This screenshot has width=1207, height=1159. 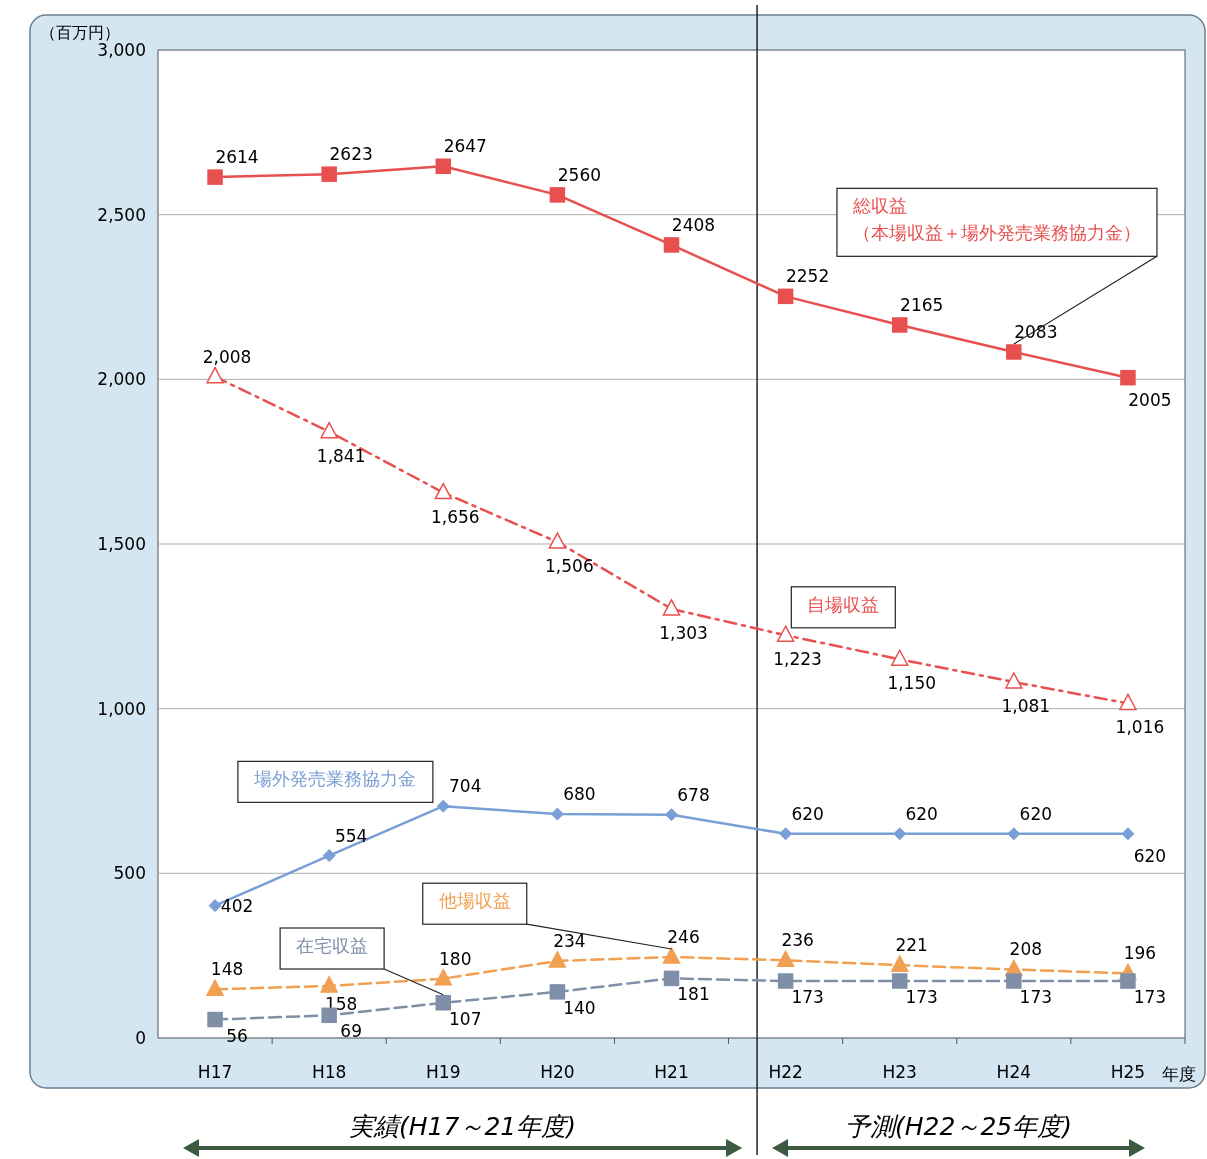 What do you see at coordinates (121, 214) in the screenshot?
I see `y-tick-label: 2,500` at bounding box center [121, 214].